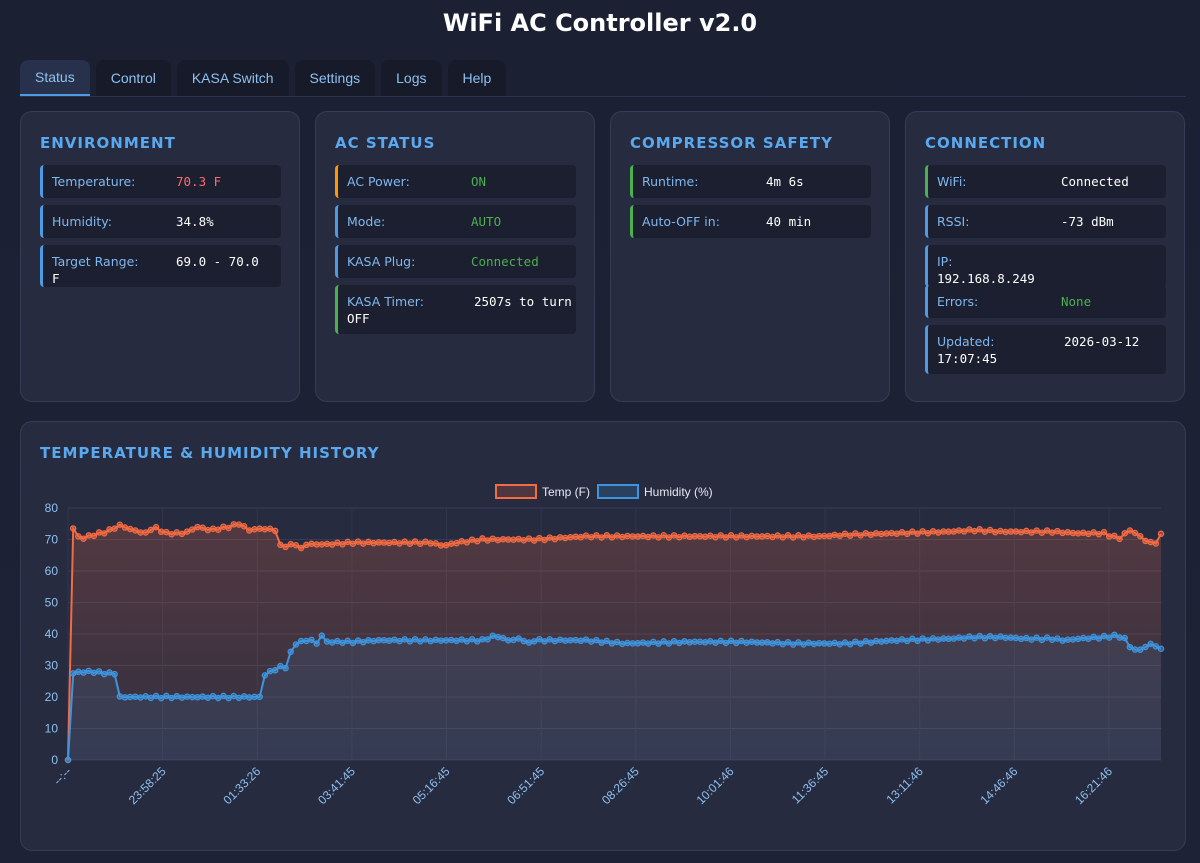 This screenshot has width=1200, height=863. I want to click on tab-logs: Logs, so click(411, 78).